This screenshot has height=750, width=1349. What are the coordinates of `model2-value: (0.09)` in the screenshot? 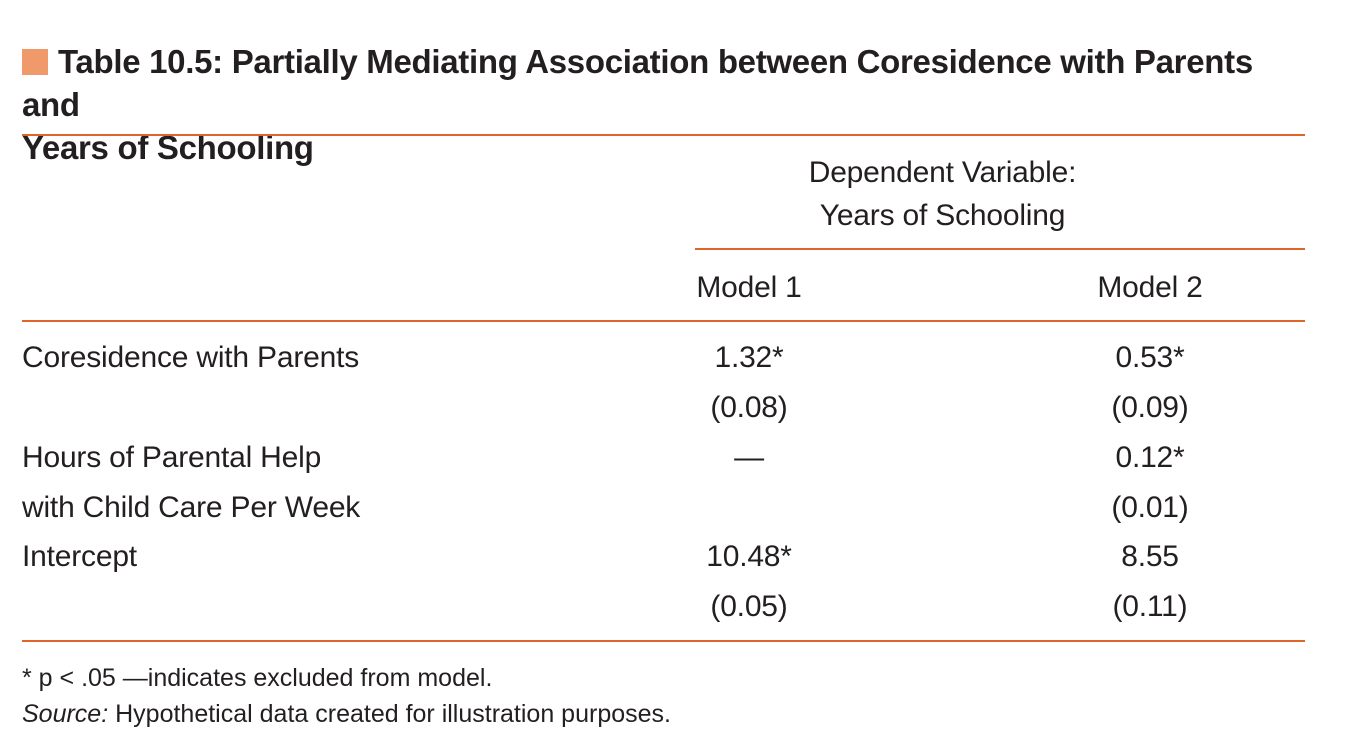 It's located at (1150, 407).